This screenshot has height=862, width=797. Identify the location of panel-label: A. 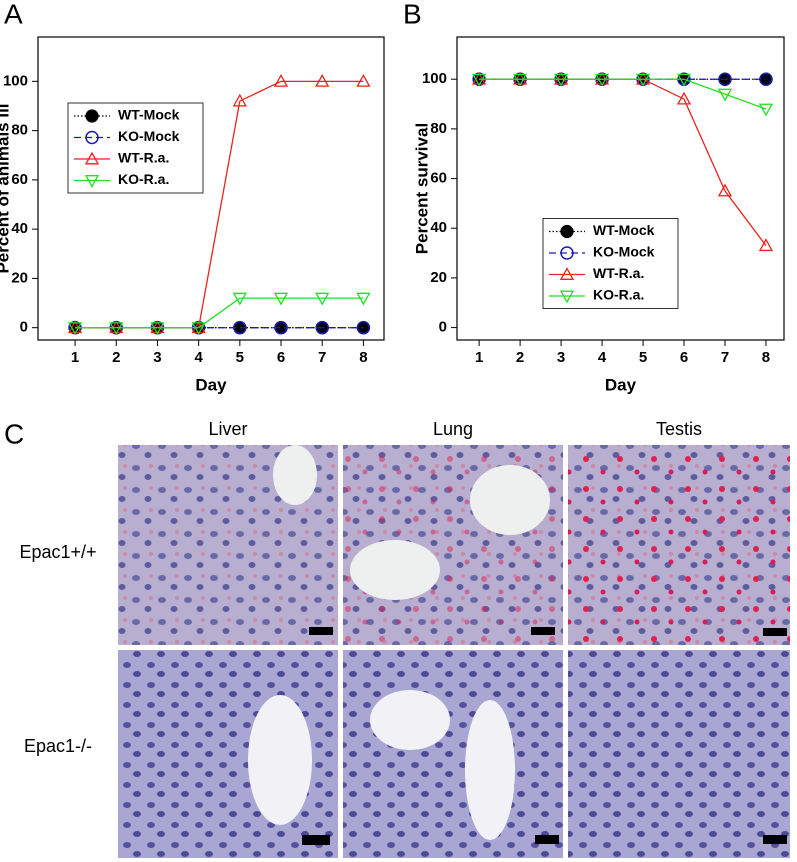
(13, 14).